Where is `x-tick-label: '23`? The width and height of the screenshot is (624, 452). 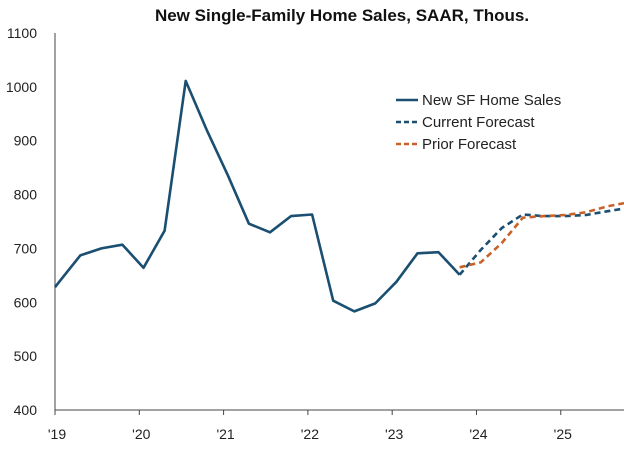 x-tick-label: '23 is located at coordinates (394, 434).